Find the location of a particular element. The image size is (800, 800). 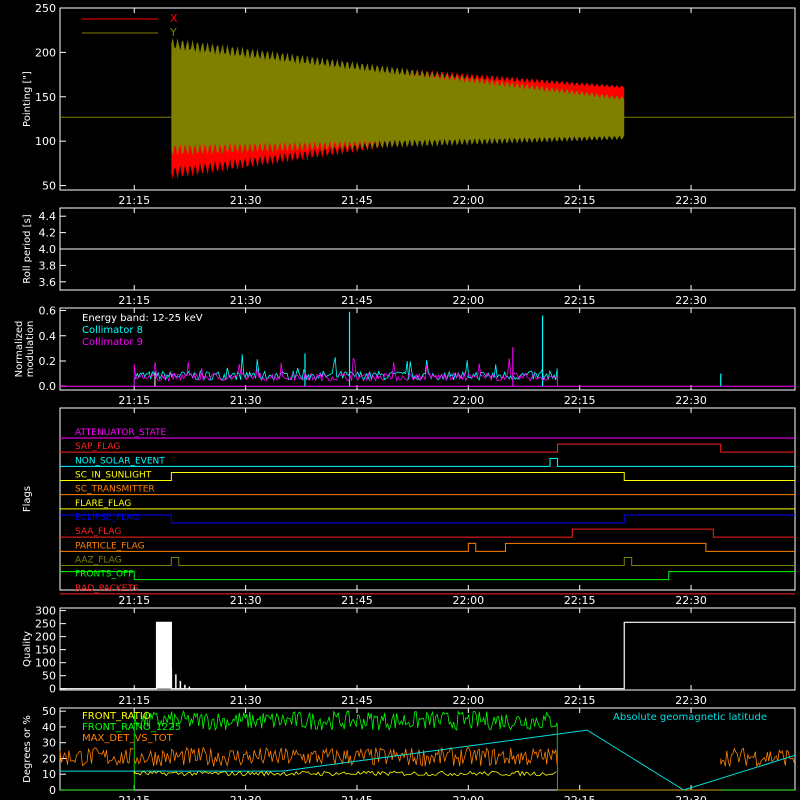

panel-5-frame is located at coordinates (427, 749).